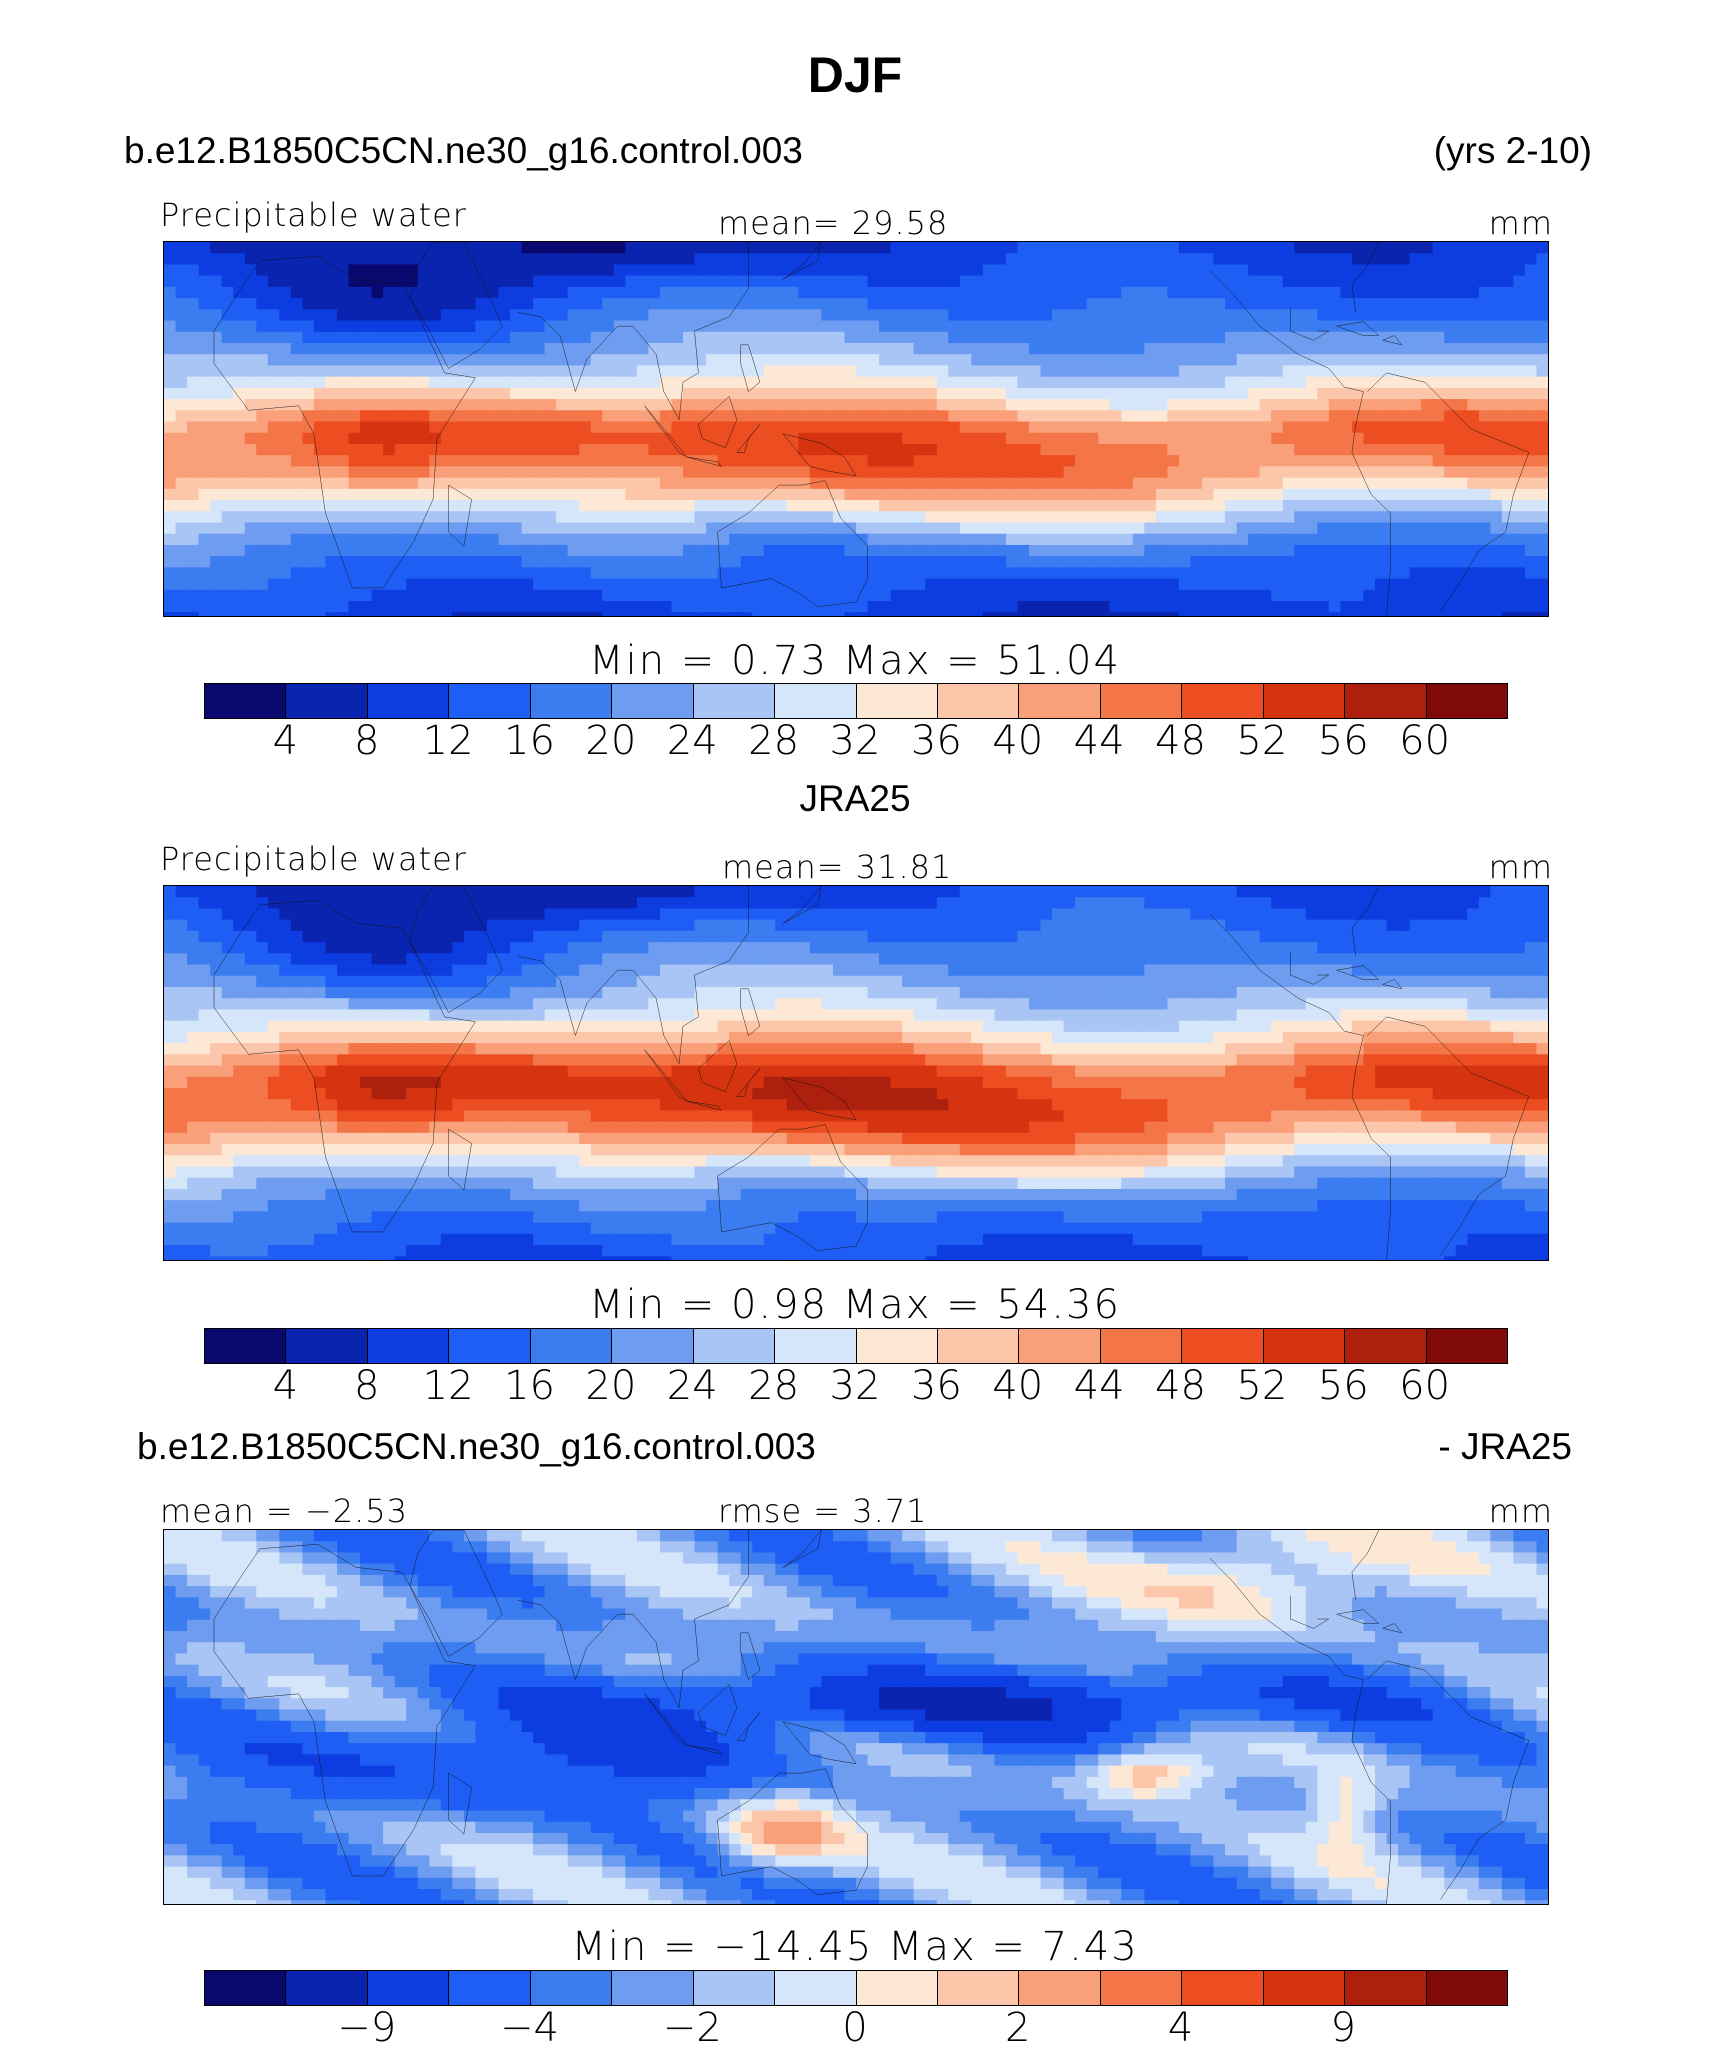 This screenshot has height=2064, width=1710. What do you see at coordinates (856, 429) in the screenshot?
I see `panel1-field` at bounding box center [856, 429].